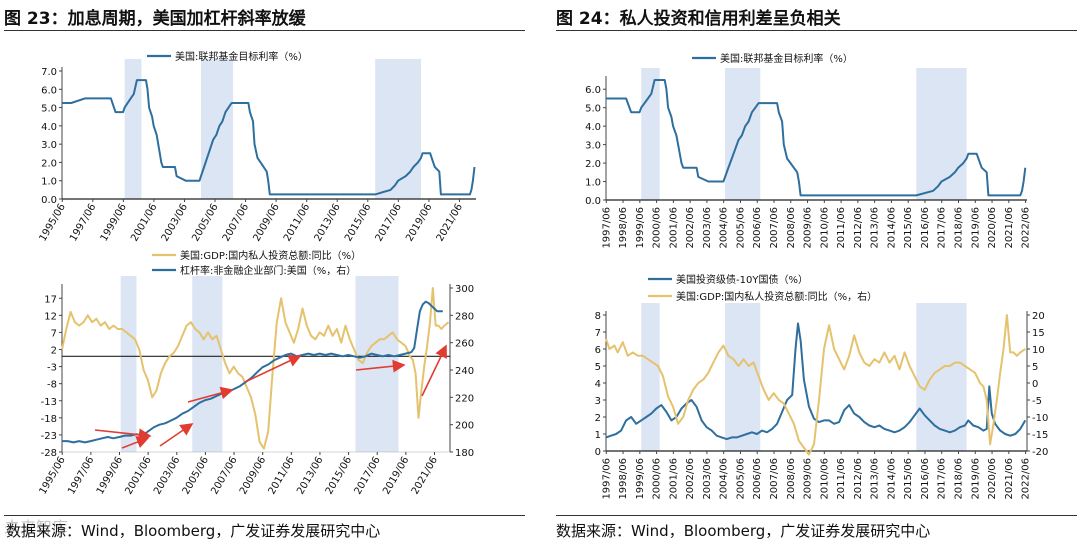 The image size is (1080, 546). Describe the element at coordinates (925, 228) in the screenshot. I see `chart3-xtick-label: 2016/06` at that location.